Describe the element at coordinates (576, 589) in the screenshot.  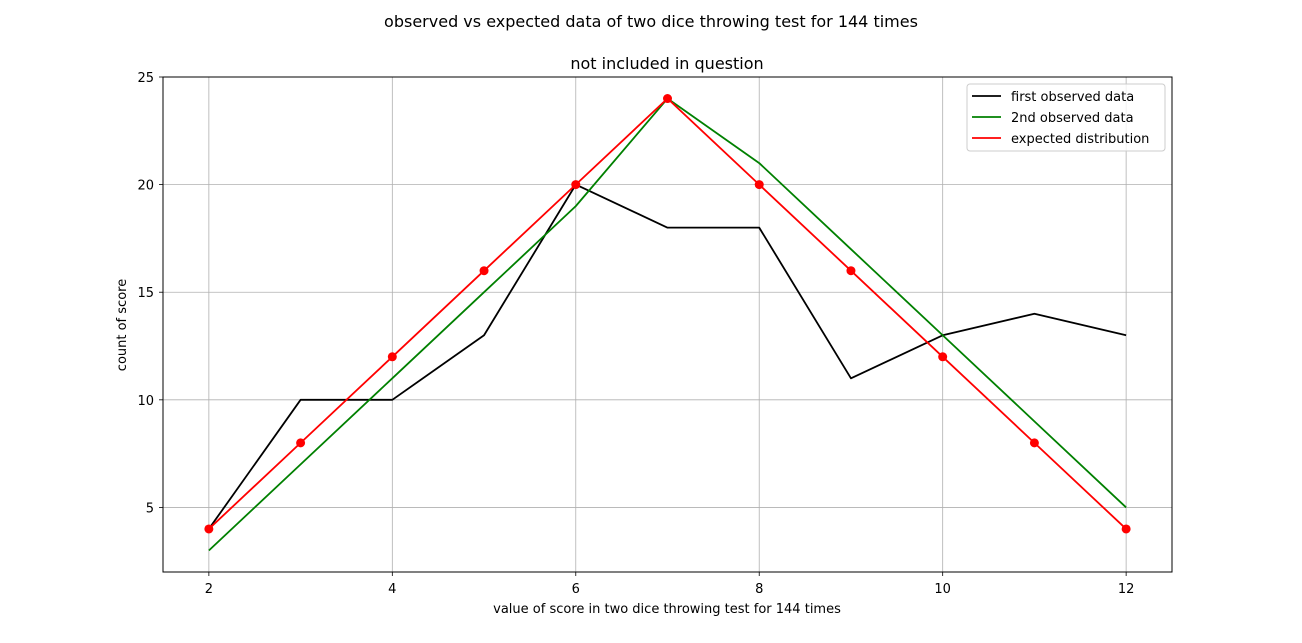
I see `x-tick-label: 6` at that location.